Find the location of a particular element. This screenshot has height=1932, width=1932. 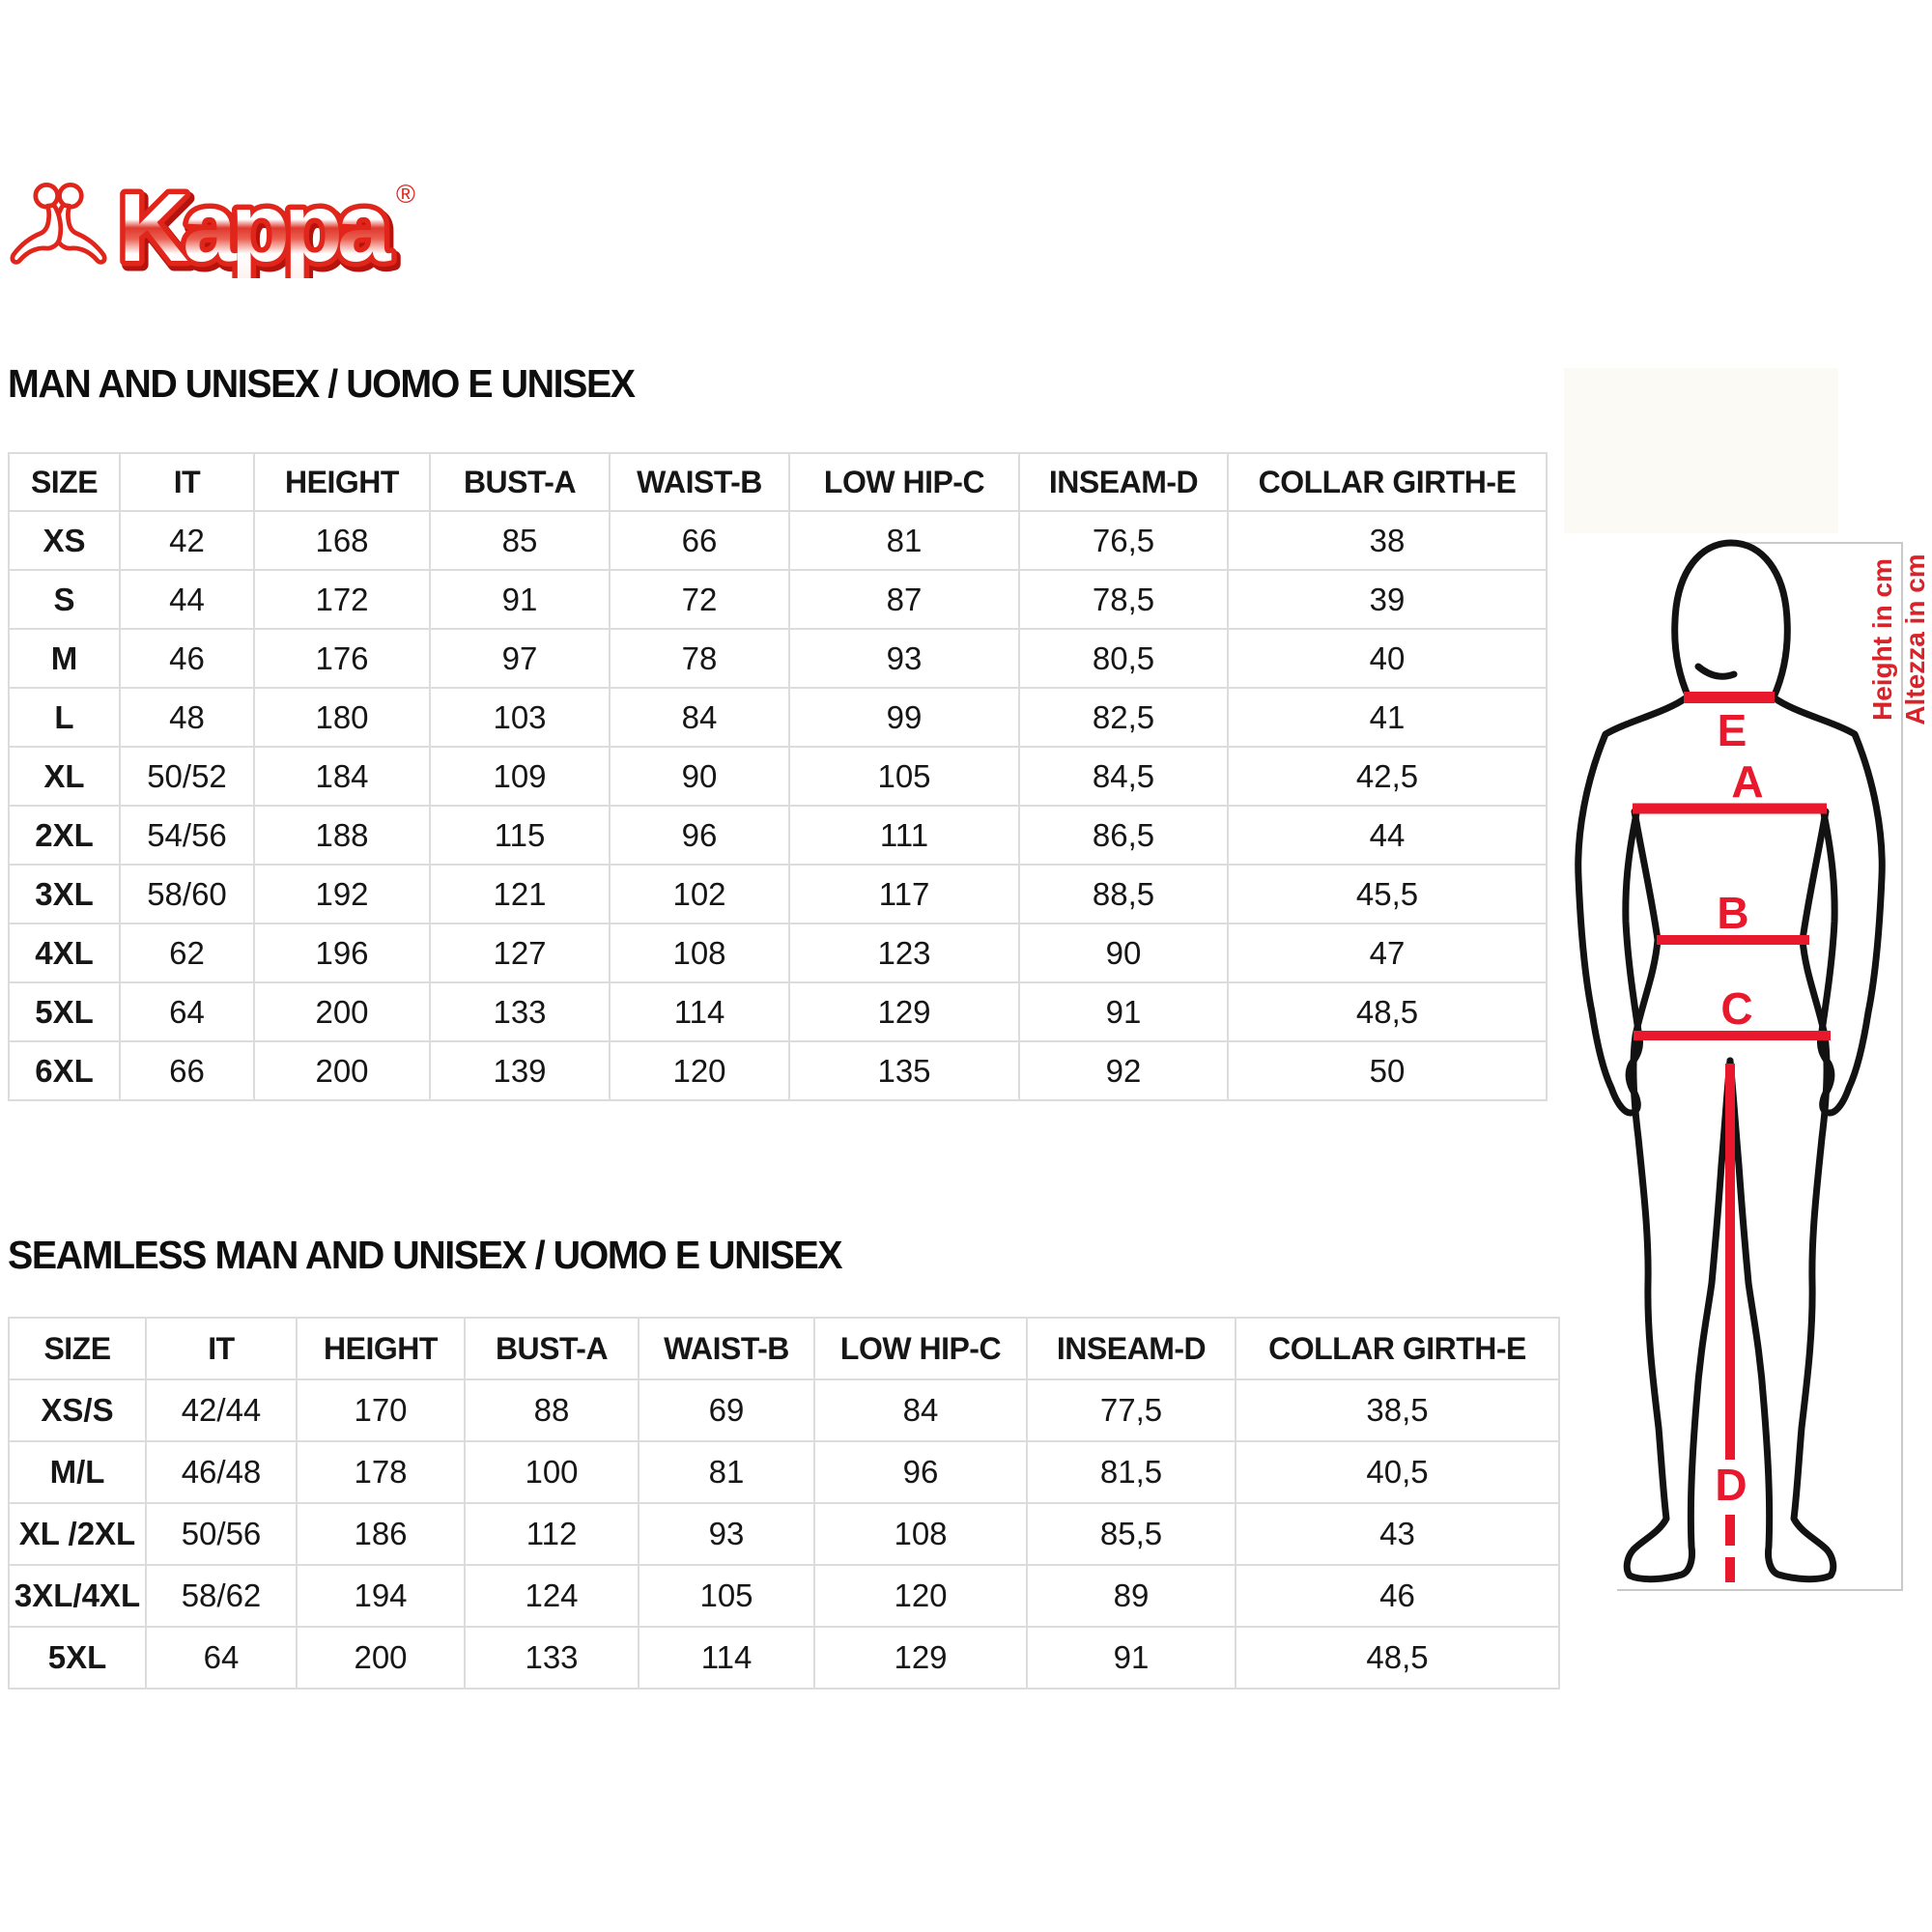

column-header: WAIST-B is located at coordinates (726, 1348).